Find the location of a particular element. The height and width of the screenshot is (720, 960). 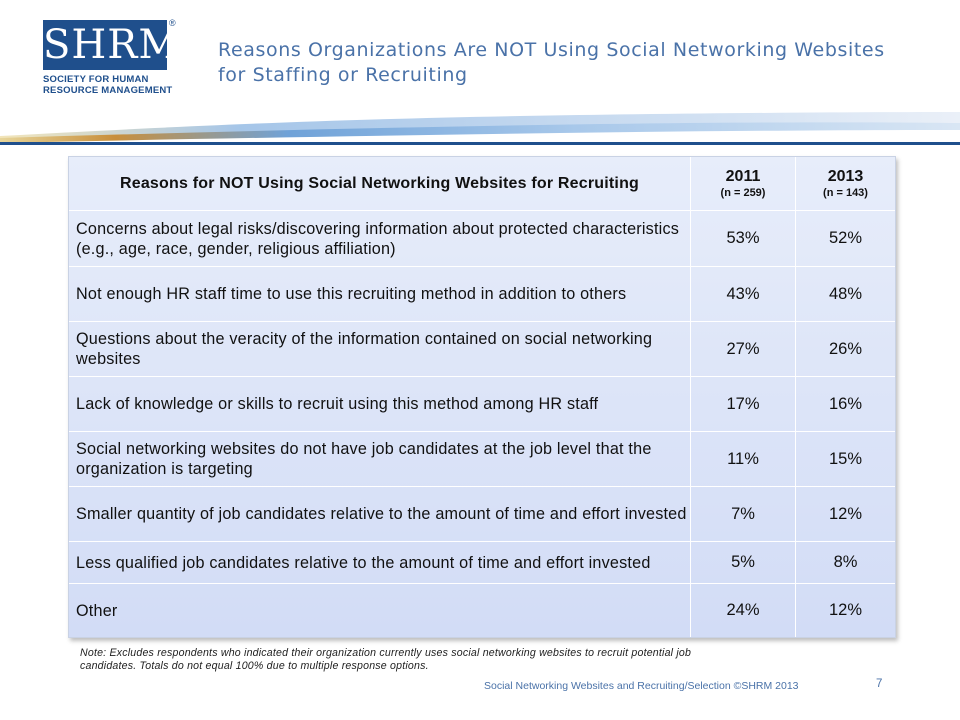

value-2013-cell: 26% is located at coordinates (845, 349).